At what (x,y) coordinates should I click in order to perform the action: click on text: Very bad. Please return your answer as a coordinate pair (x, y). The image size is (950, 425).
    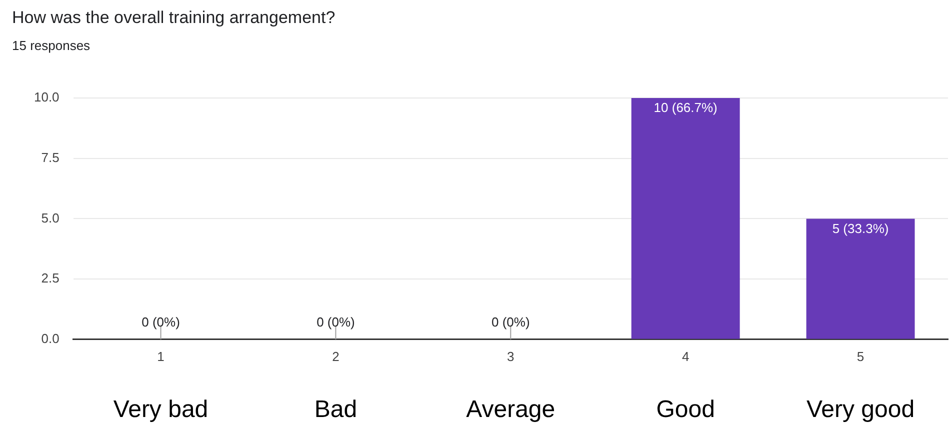
    Looking at the image, I should click on (160, 409).